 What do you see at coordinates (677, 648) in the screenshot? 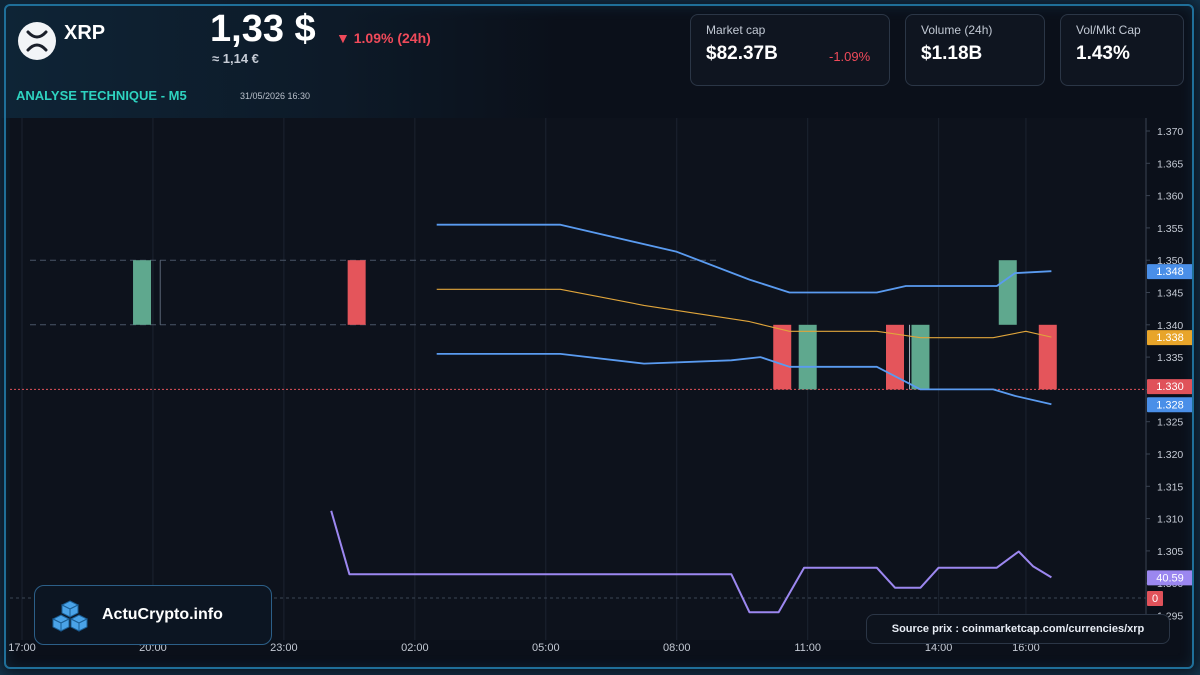
I see `x-tick-label: 08:00` at bounding box center [677, 648].